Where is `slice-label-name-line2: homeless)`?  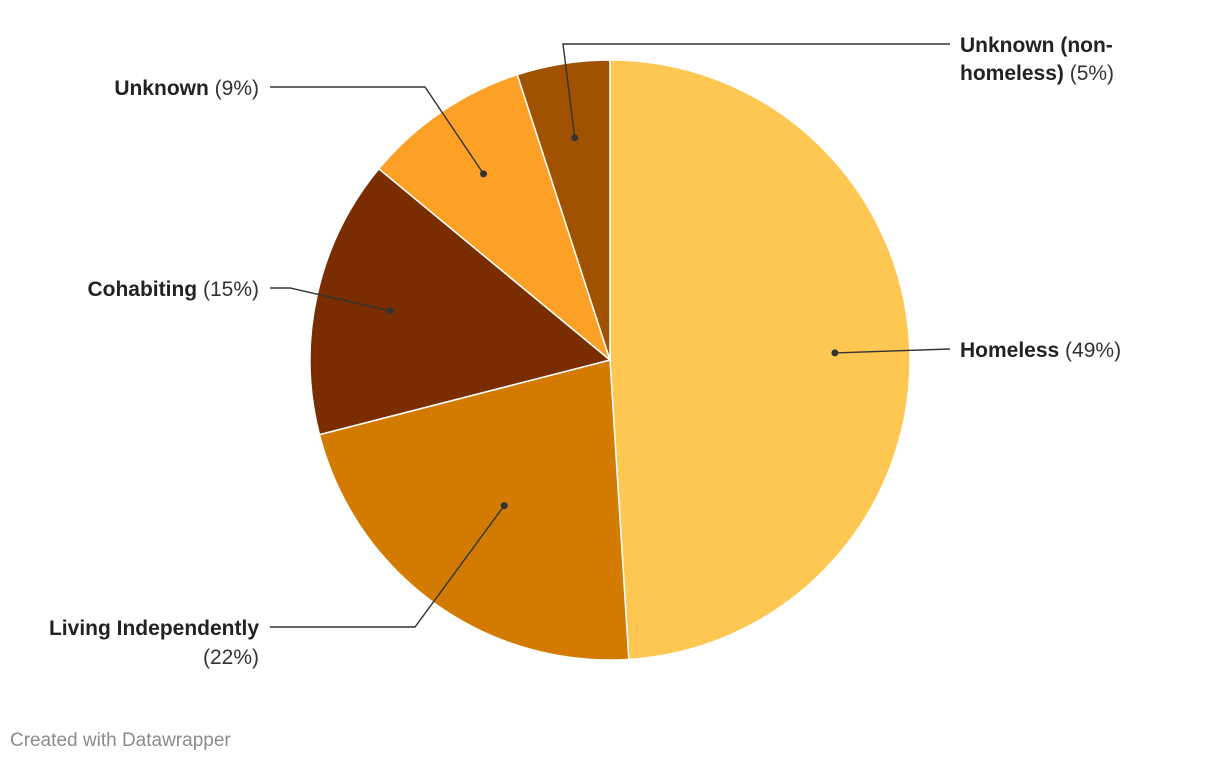 slice-label-name-line2: homeless) is located at coordinates (1012, 73).